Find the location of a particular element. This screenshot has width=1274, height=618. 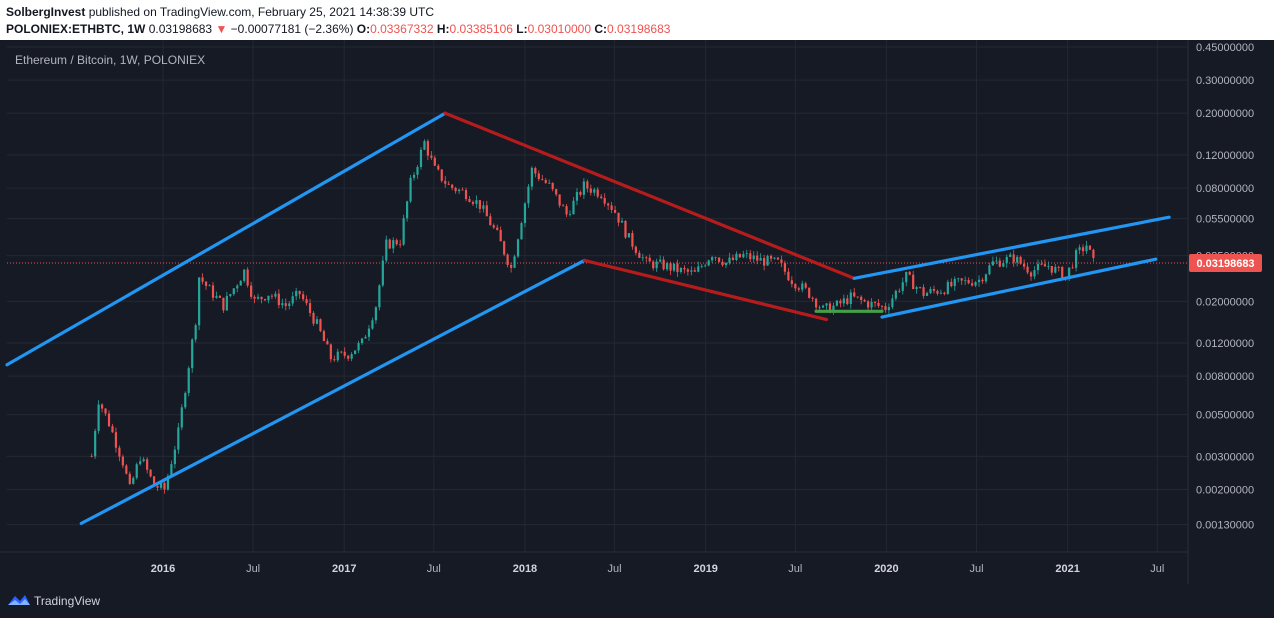

time-tick-label: 2020 is located at coordinates (886, 569).